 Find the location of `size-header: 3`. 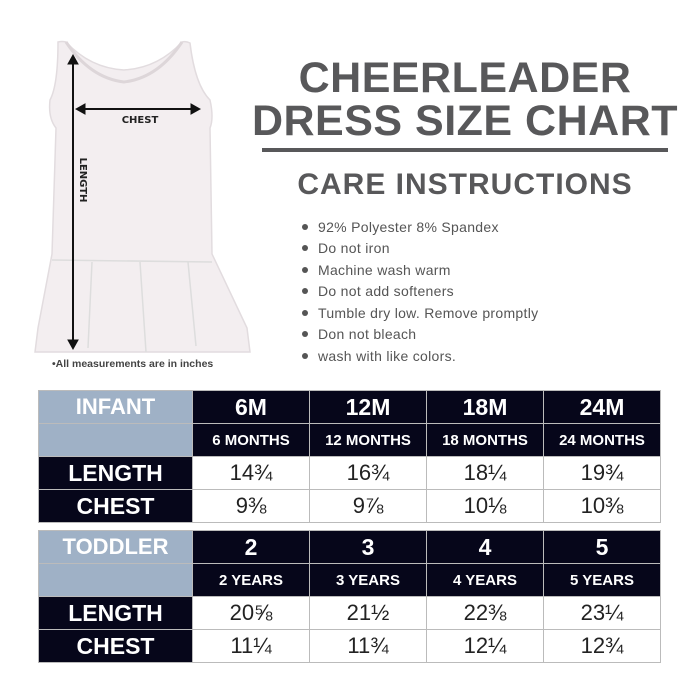

size-header: 3 is located at coordinates (368, 547).